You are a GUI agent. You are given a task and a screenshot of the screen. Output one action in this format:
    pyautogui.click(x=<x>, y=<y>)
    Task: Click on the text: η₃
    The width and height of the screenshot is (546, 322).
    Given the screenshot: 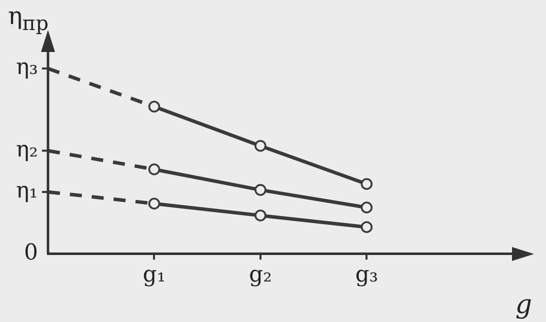 What is the action you would take?
    pyautogui.click(x=27, y=67)
    